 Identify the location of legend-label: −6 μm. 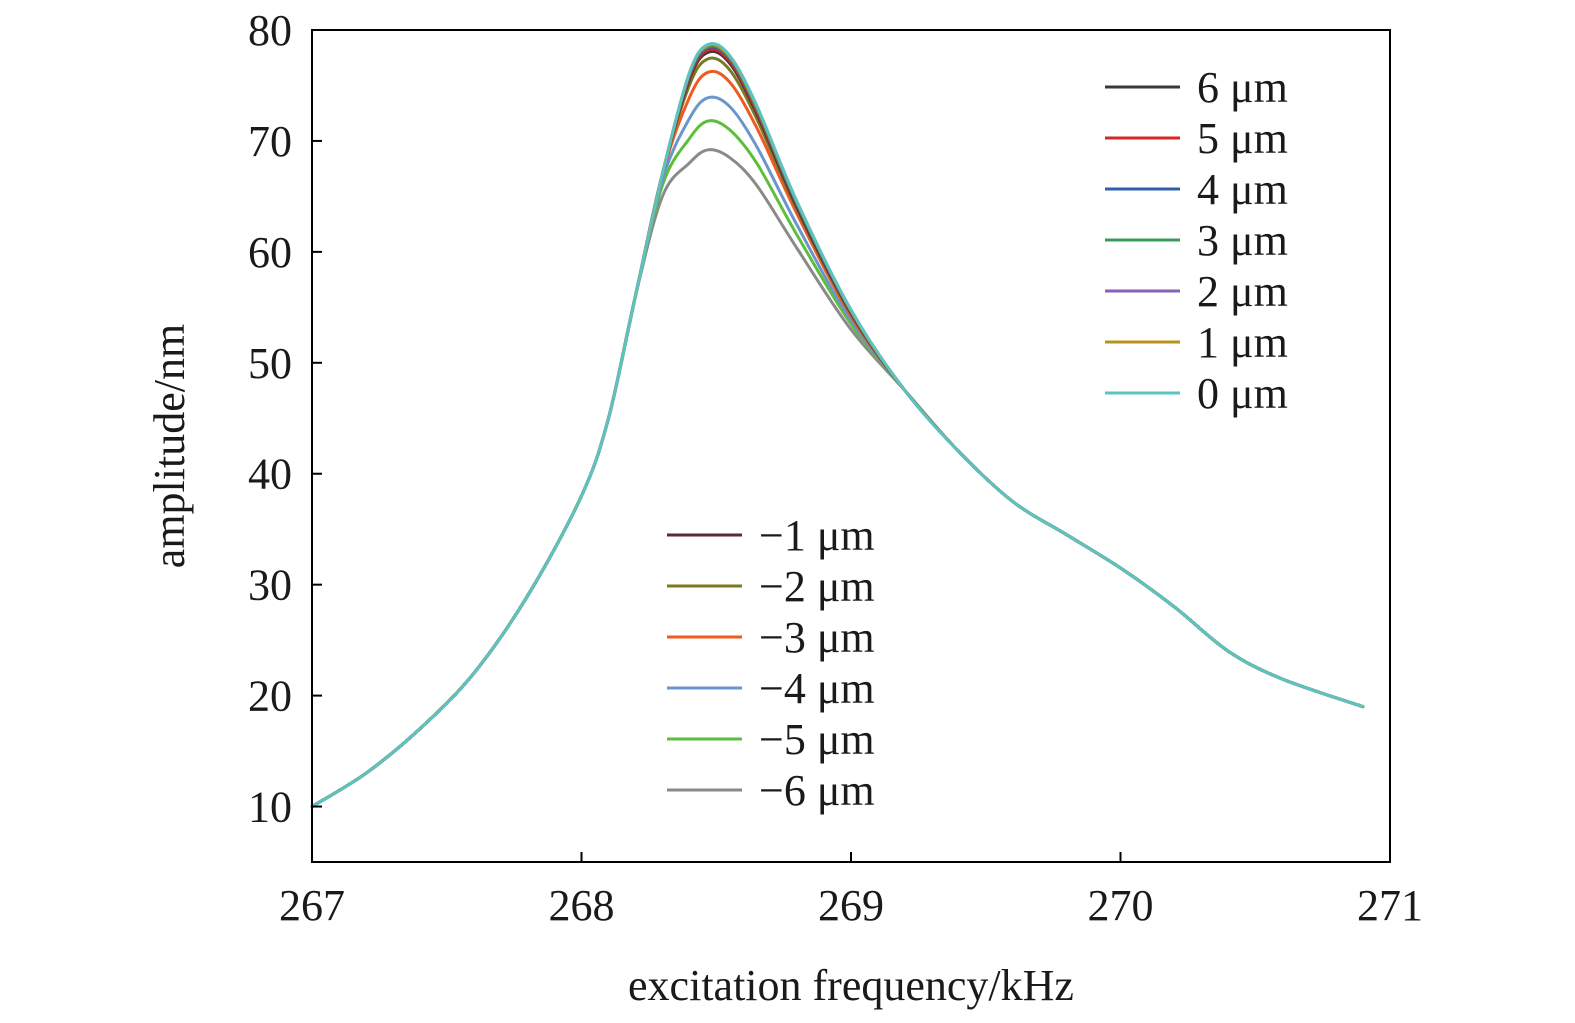
(817, 790).